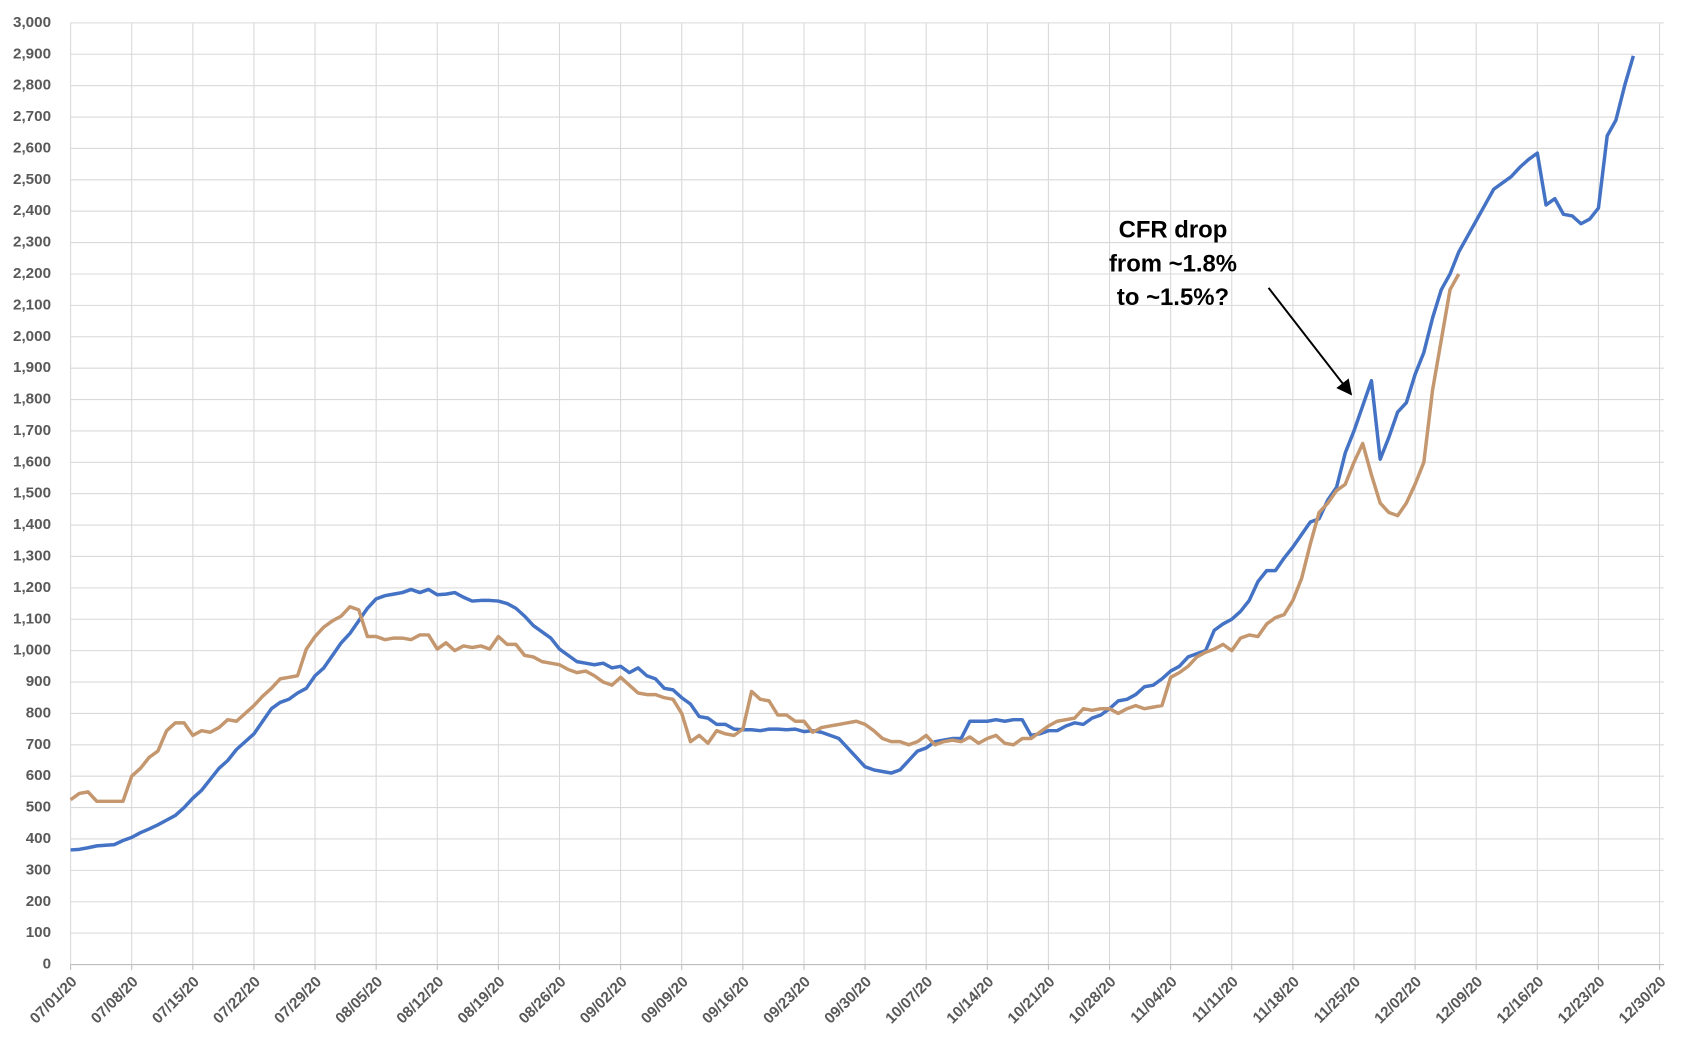  I want to click on y-tick-label: 1,800, so click(32, 399).